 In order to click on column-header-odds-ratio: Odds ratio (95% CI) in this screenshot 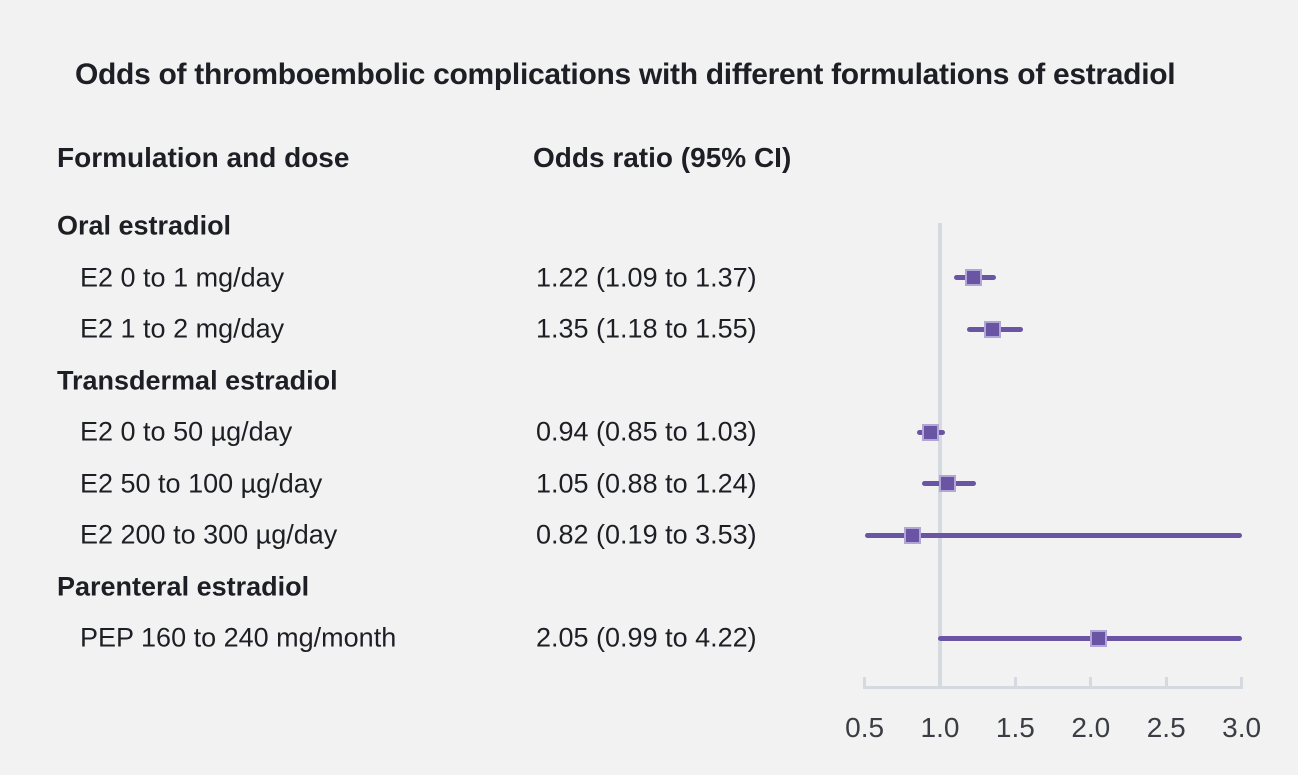, I will do `click(662, 157)`.